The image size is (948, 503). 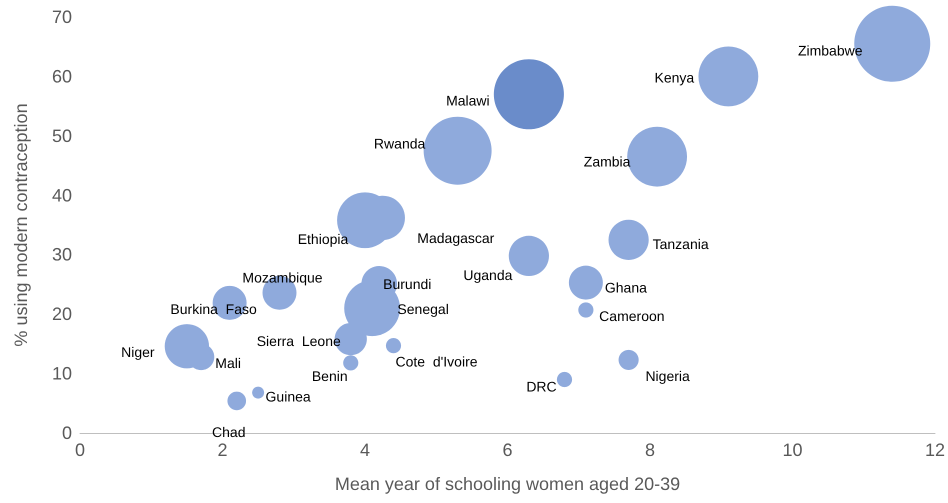 I want to click on annotation: Madagascar, so click(x=456, y=238).